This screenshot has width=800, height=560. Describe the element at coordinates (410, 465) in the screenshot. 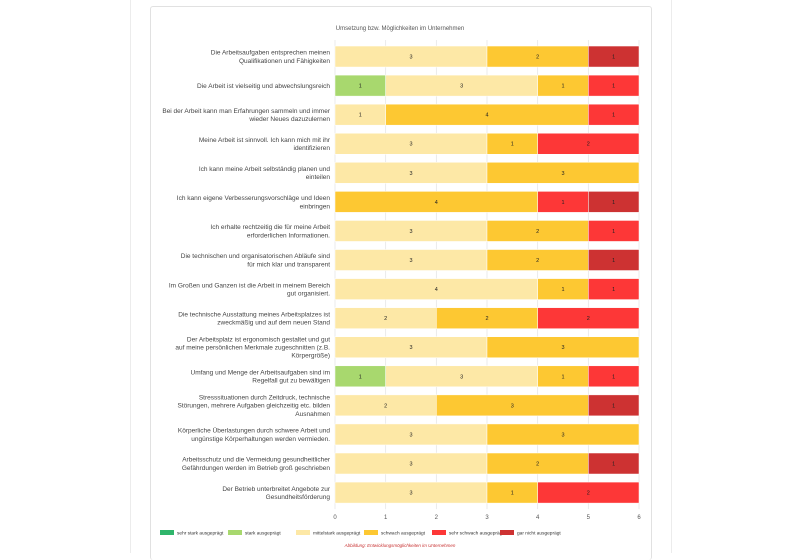

I see `bar-value-row14-series2: 3` at that location.